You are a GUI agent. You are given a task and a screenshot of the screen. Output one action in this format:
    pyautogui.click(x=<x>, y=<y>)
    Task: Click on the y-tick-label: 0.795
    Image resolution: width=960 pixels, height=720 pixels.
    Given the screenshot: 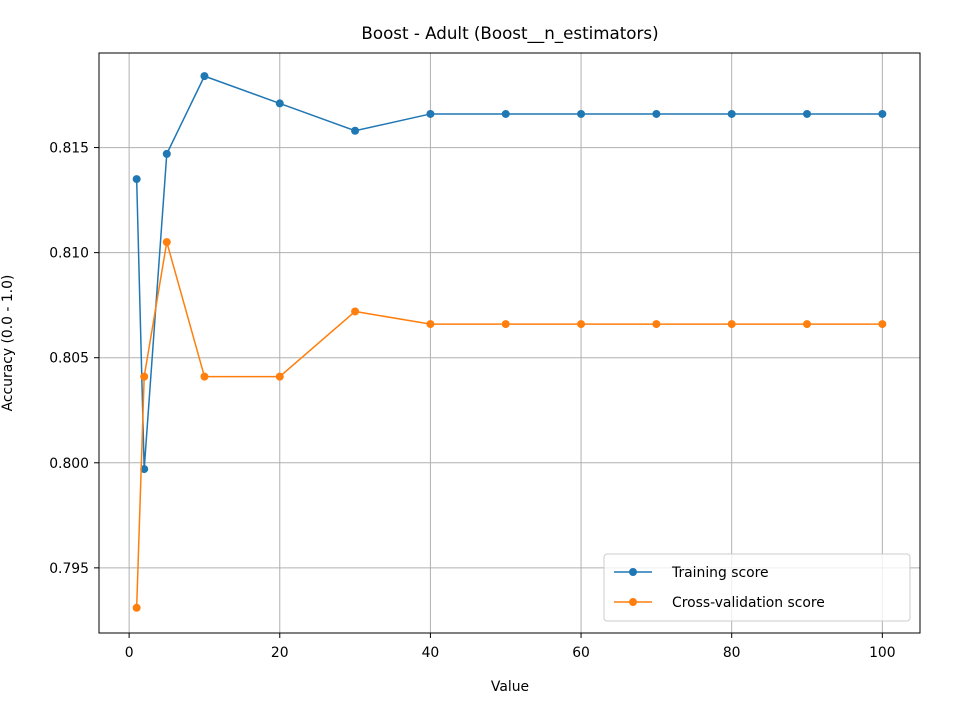 What is the action you would take?
    pyautogui.click(x=69, y=569)
    